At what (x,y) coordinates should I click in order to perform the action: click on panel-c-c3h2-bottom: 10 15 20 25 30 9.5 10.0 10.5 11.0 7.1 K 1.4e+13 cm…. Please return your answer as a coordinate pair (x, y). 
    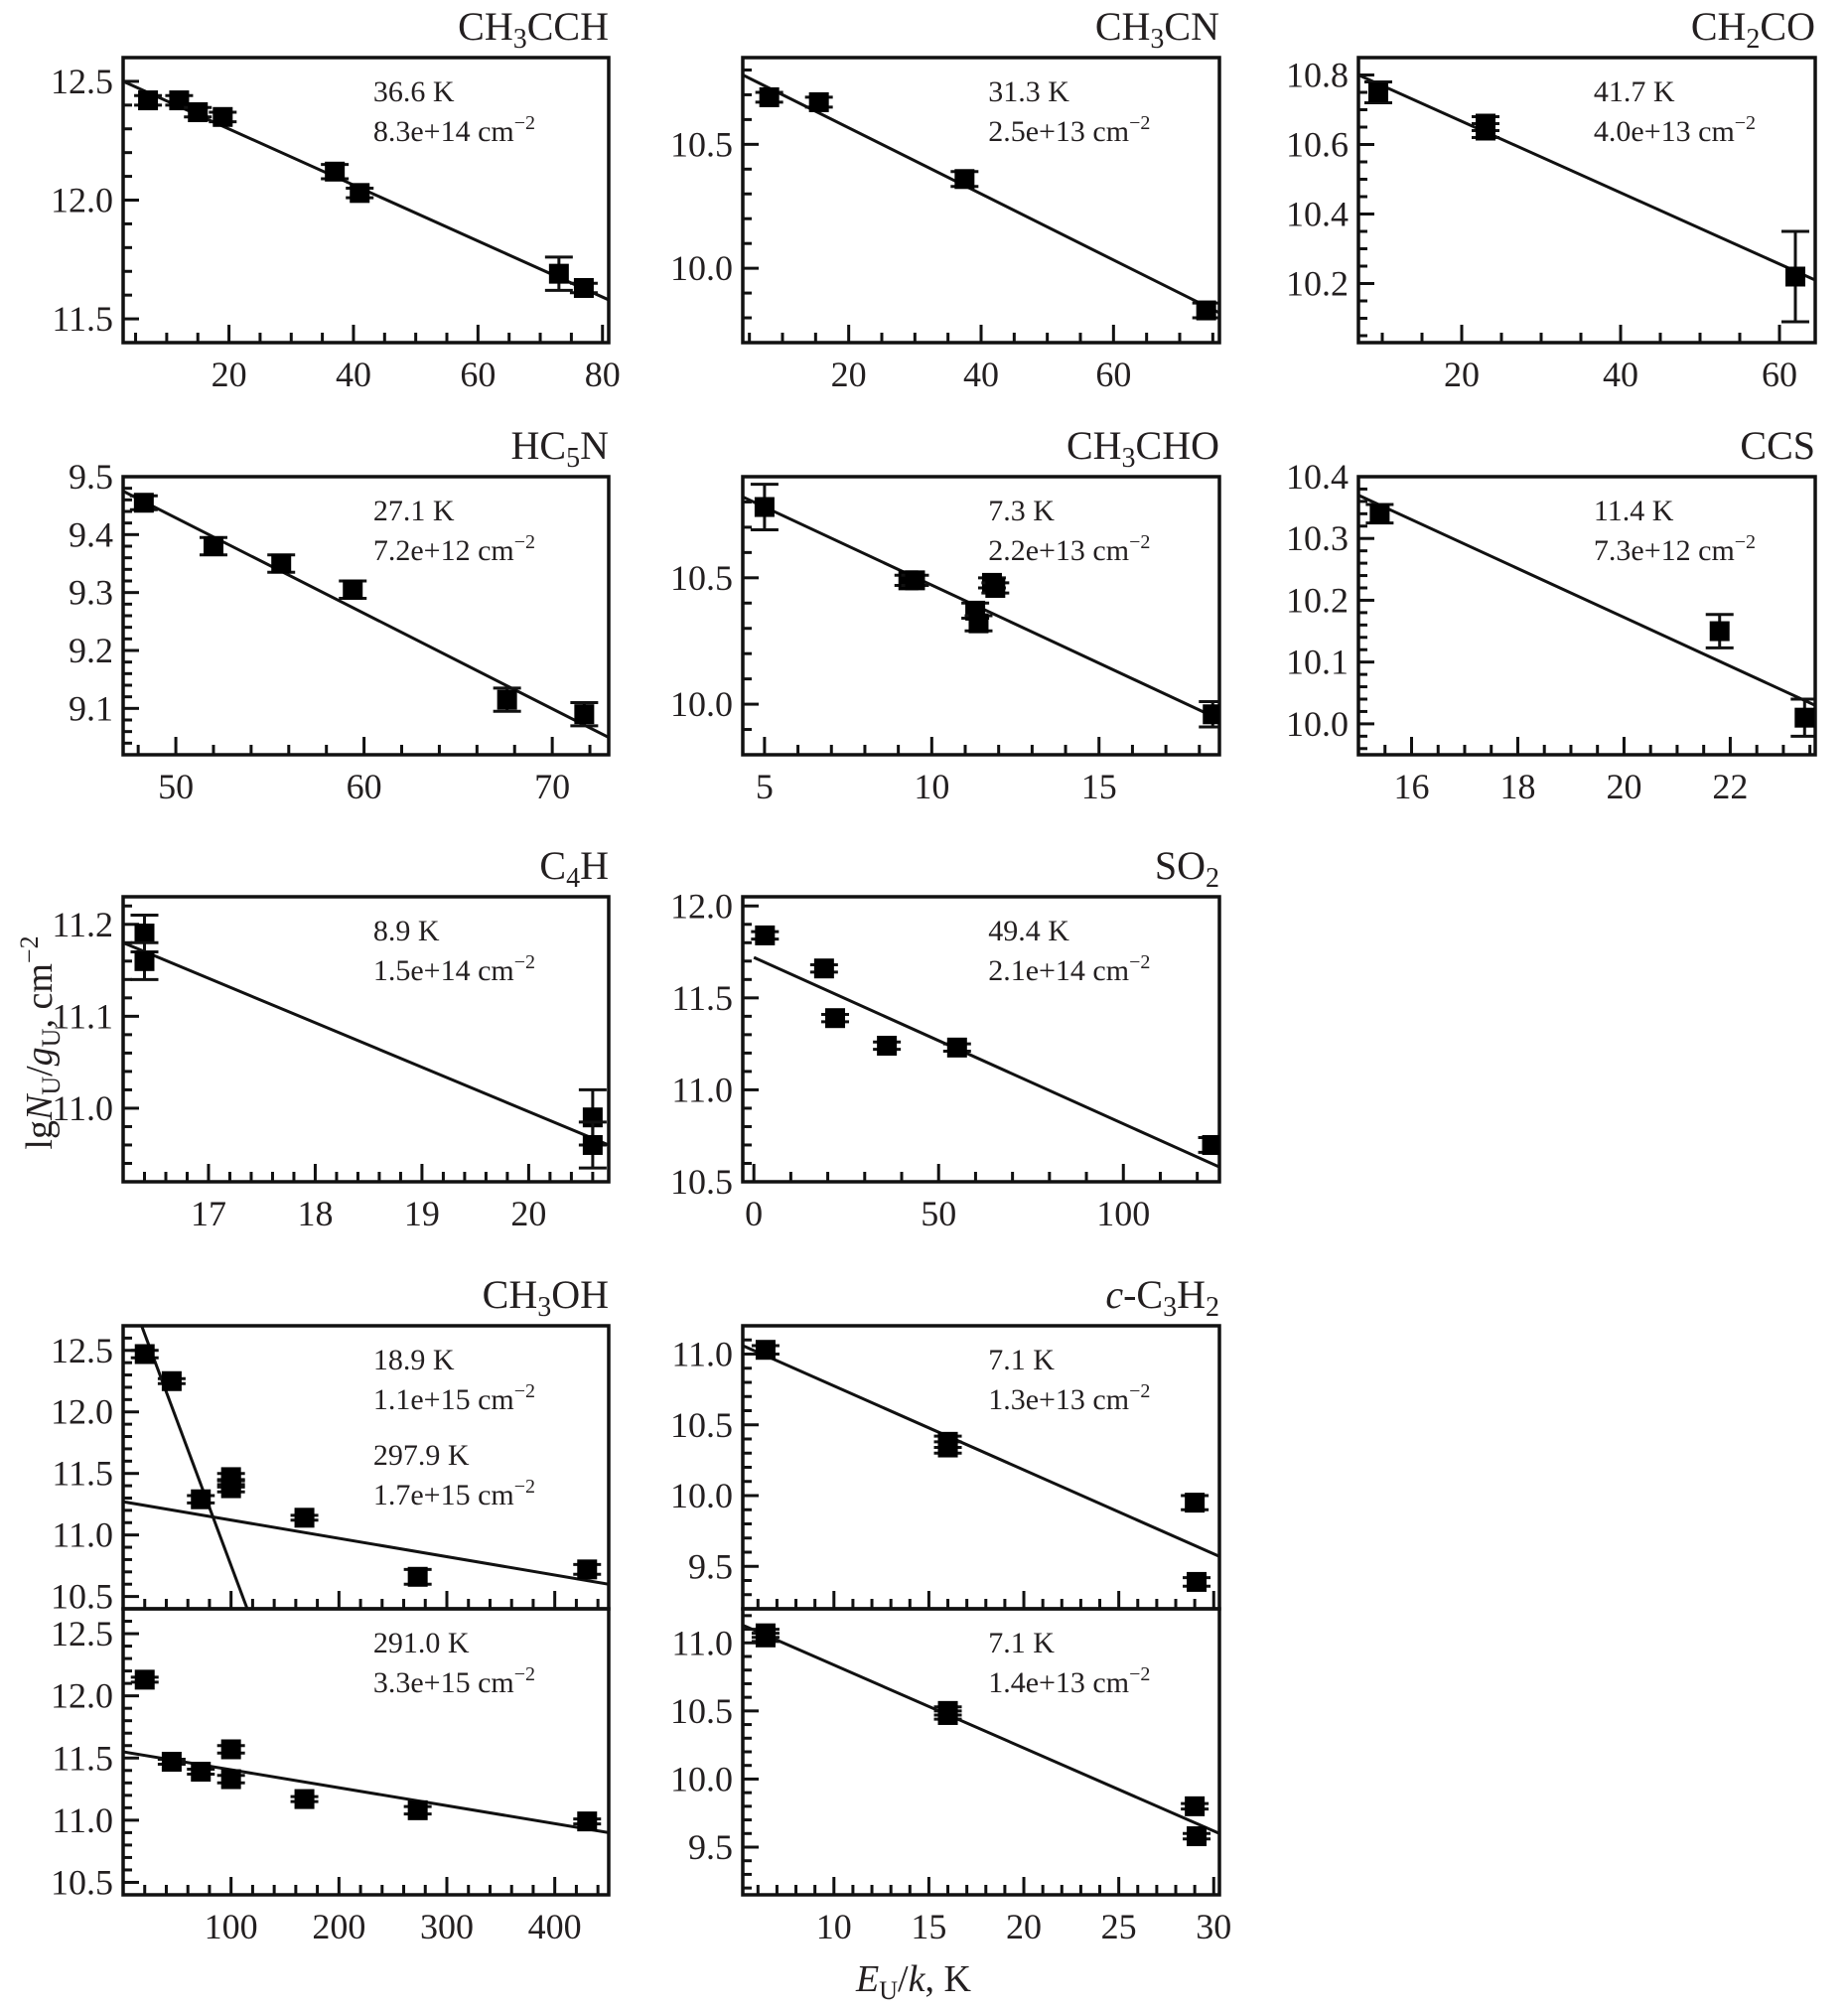
    Looking at the image, I should click on (950, 1777).